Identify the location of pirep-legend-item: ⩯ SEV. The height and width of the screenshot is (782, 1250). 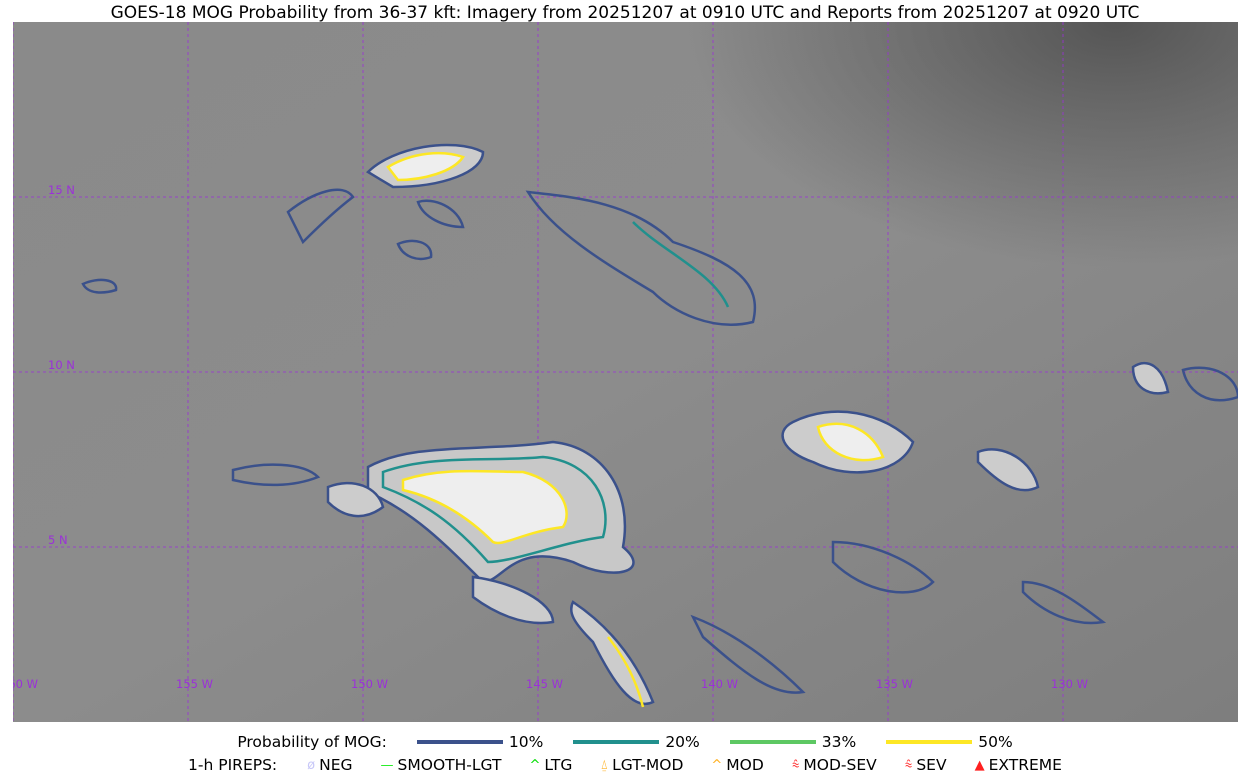
(926, 765).